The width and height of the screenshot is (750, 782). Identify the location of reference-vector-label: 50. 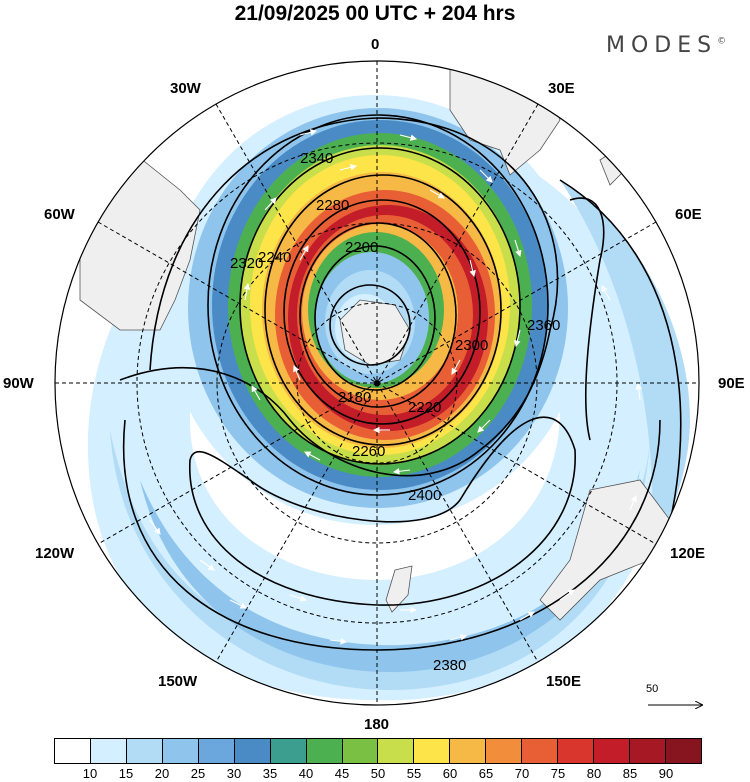
(652, 689).